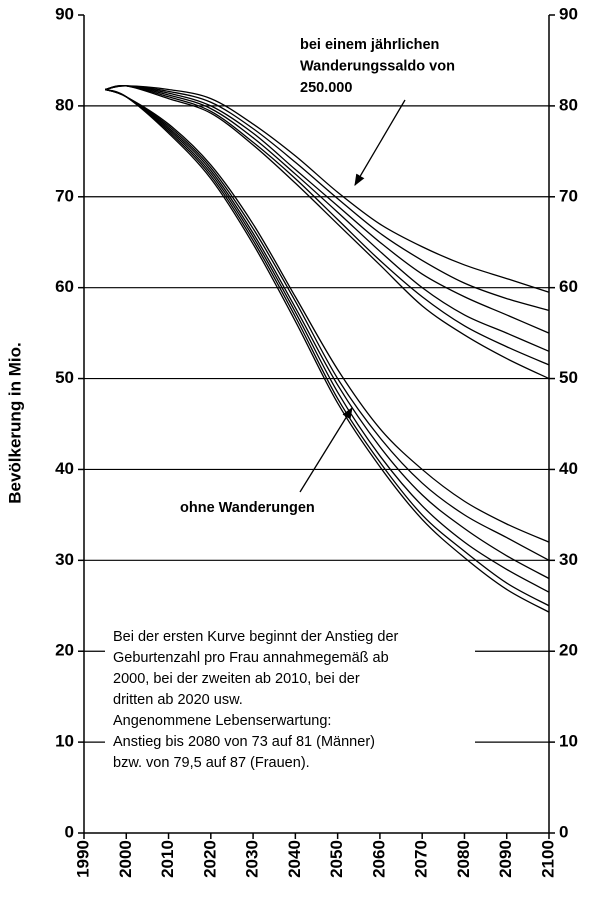 This screenshot has height=903, width=596. Describe the element at coordinates (82, 859) in the screenshot. I see `x-tick-label: 1990` at that location.